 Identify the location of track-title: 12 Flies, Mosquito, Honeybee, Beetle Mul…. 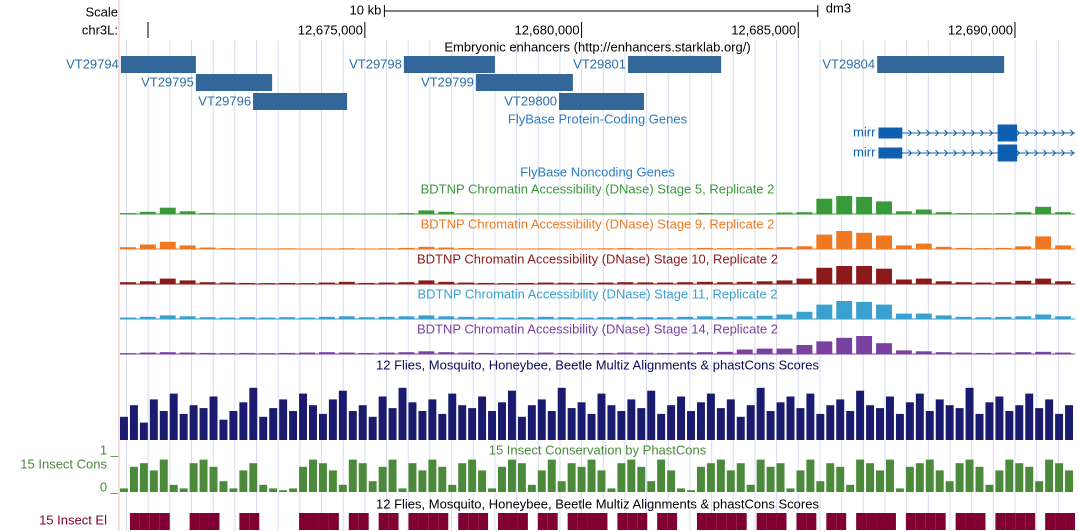
(597, 503).